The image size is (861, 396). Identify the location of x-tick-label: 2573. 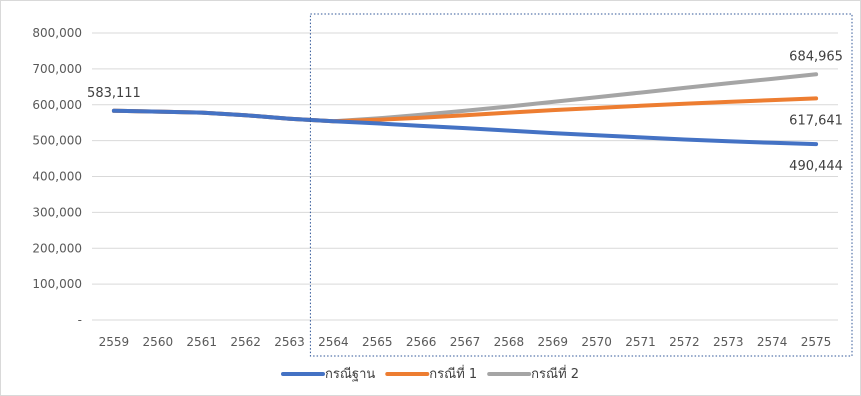
(728, 342).